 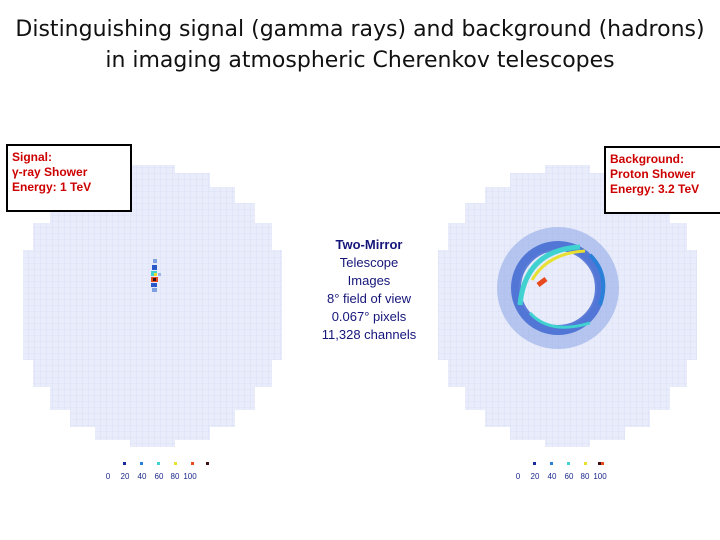 What do you see at coordinates (560, 473) in the screenshot?
I see `color-scale-right: 0 20 40 60 80 100` at bounding box center [560, 473].